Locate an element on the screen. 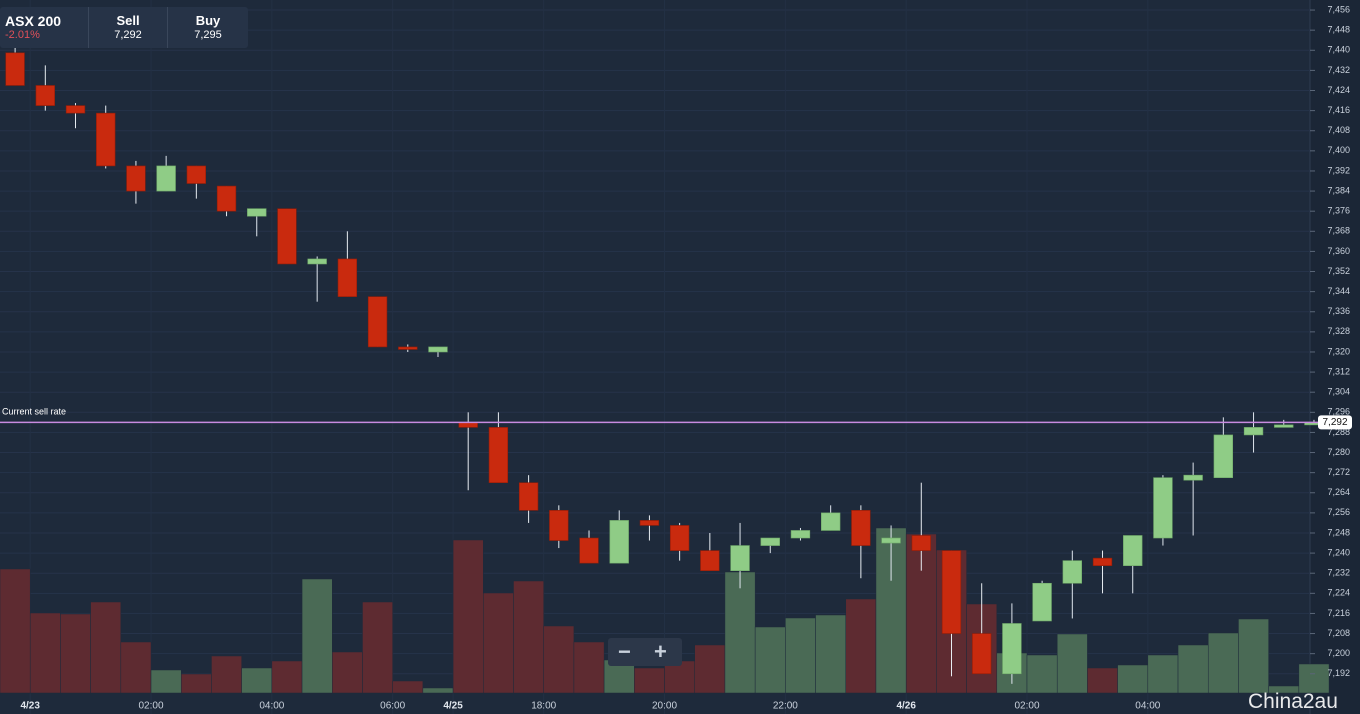  buy-cell: Buy 7,295 is located at coordinates (208, 27).